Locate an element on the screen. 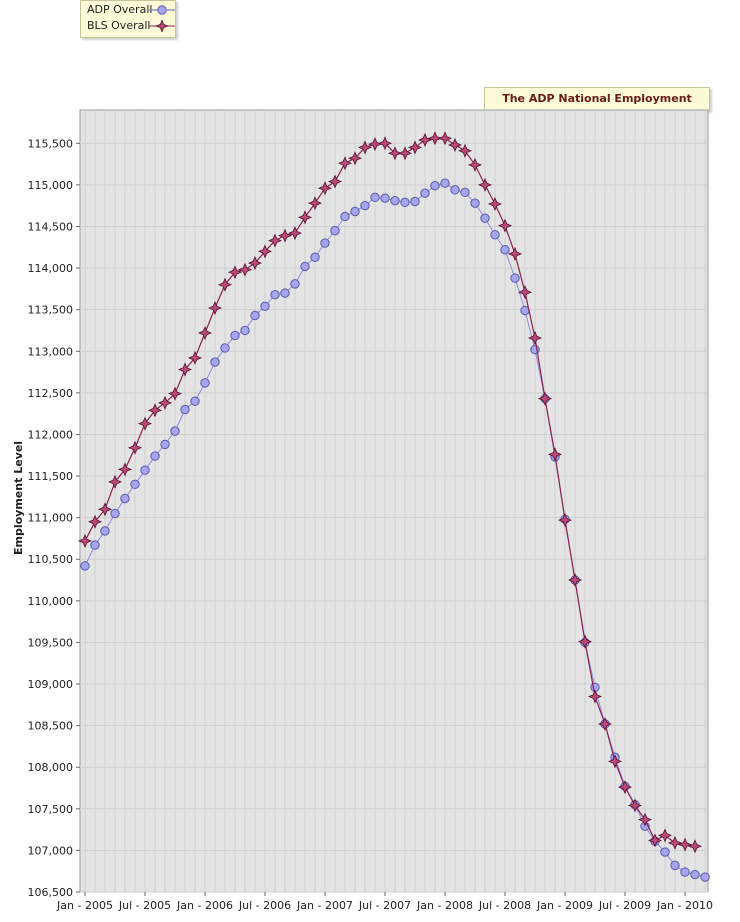  legend-item-bls: BLS Overall is located at coordinates (131, 26).